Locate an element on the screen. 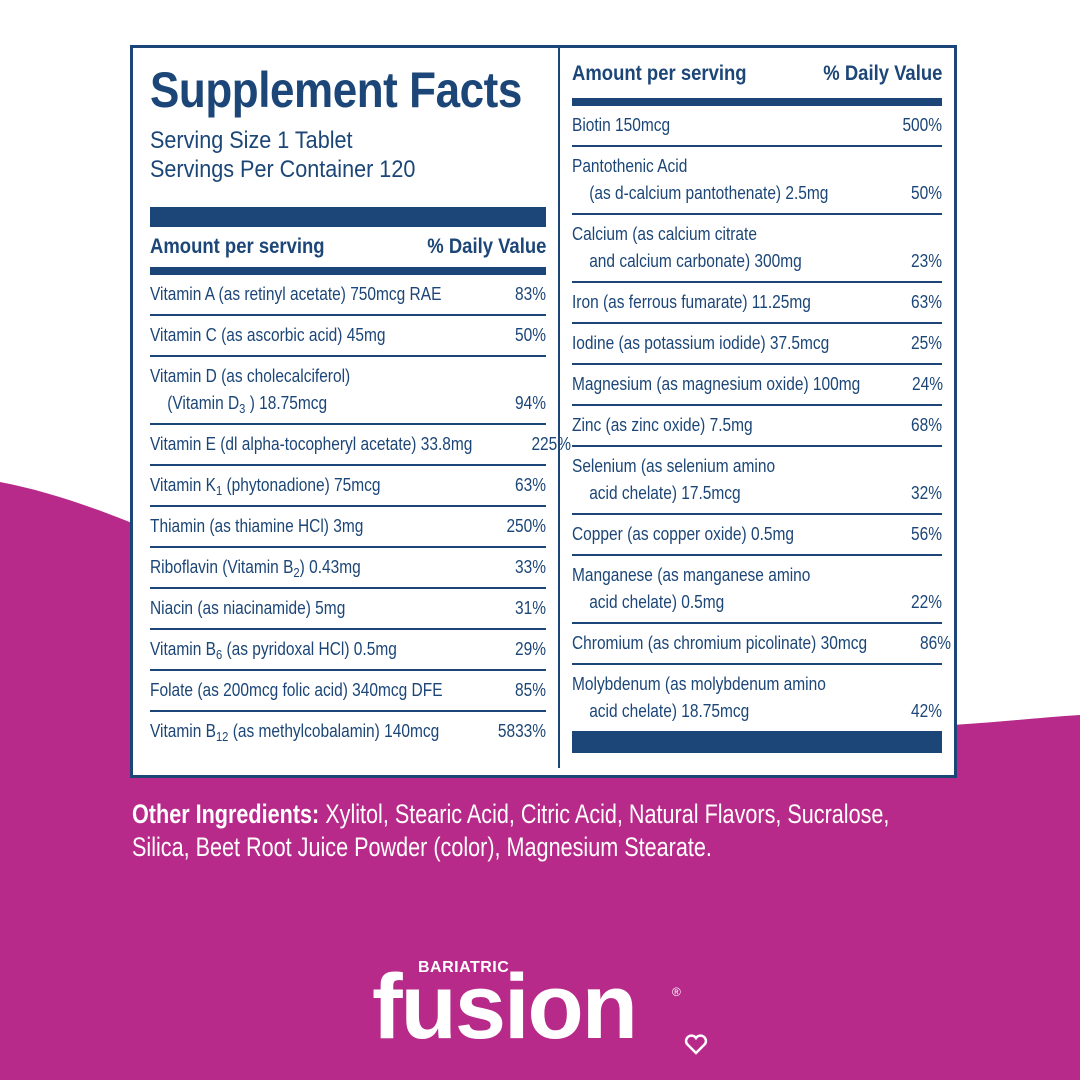 The width and height of the screenshot is (1080, 1080). label-text: ) 18.75mcg is located at coordinates (286, 403).